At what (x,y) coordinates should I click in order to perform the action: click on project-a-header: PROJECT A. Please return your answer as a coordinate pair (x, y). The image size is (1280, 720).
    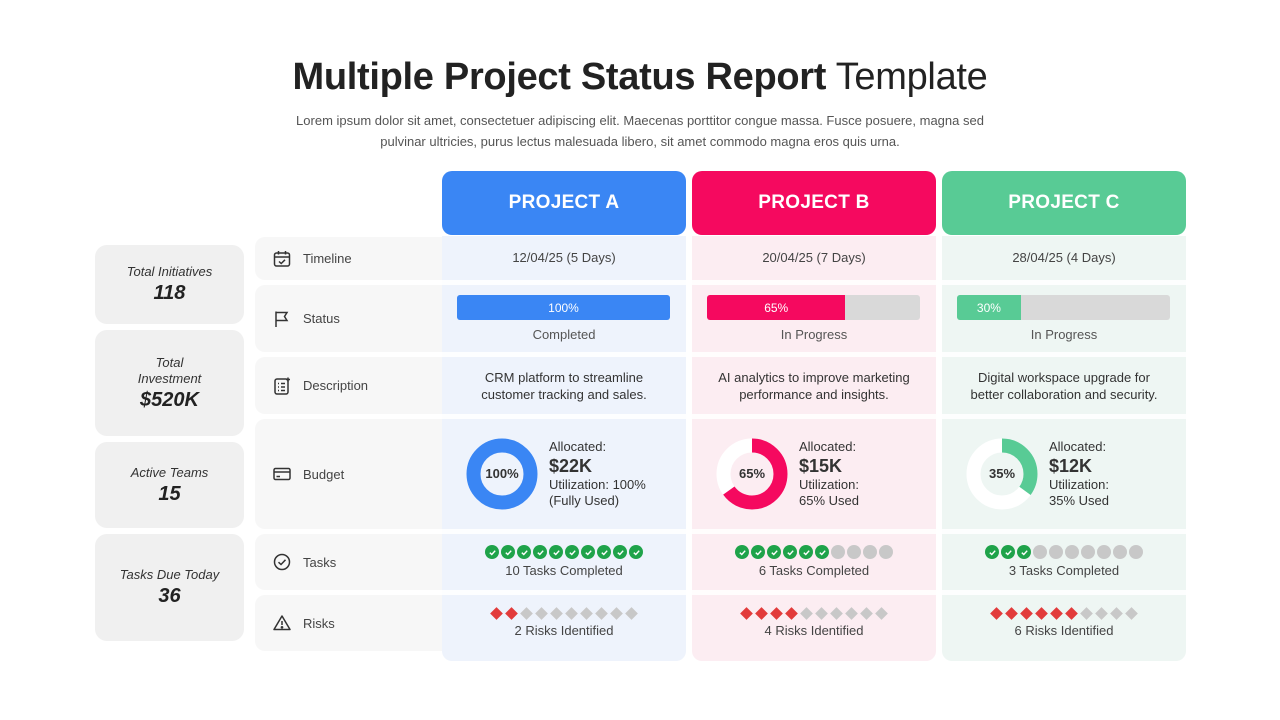
    Looking at the image, I should click on (564, 203).